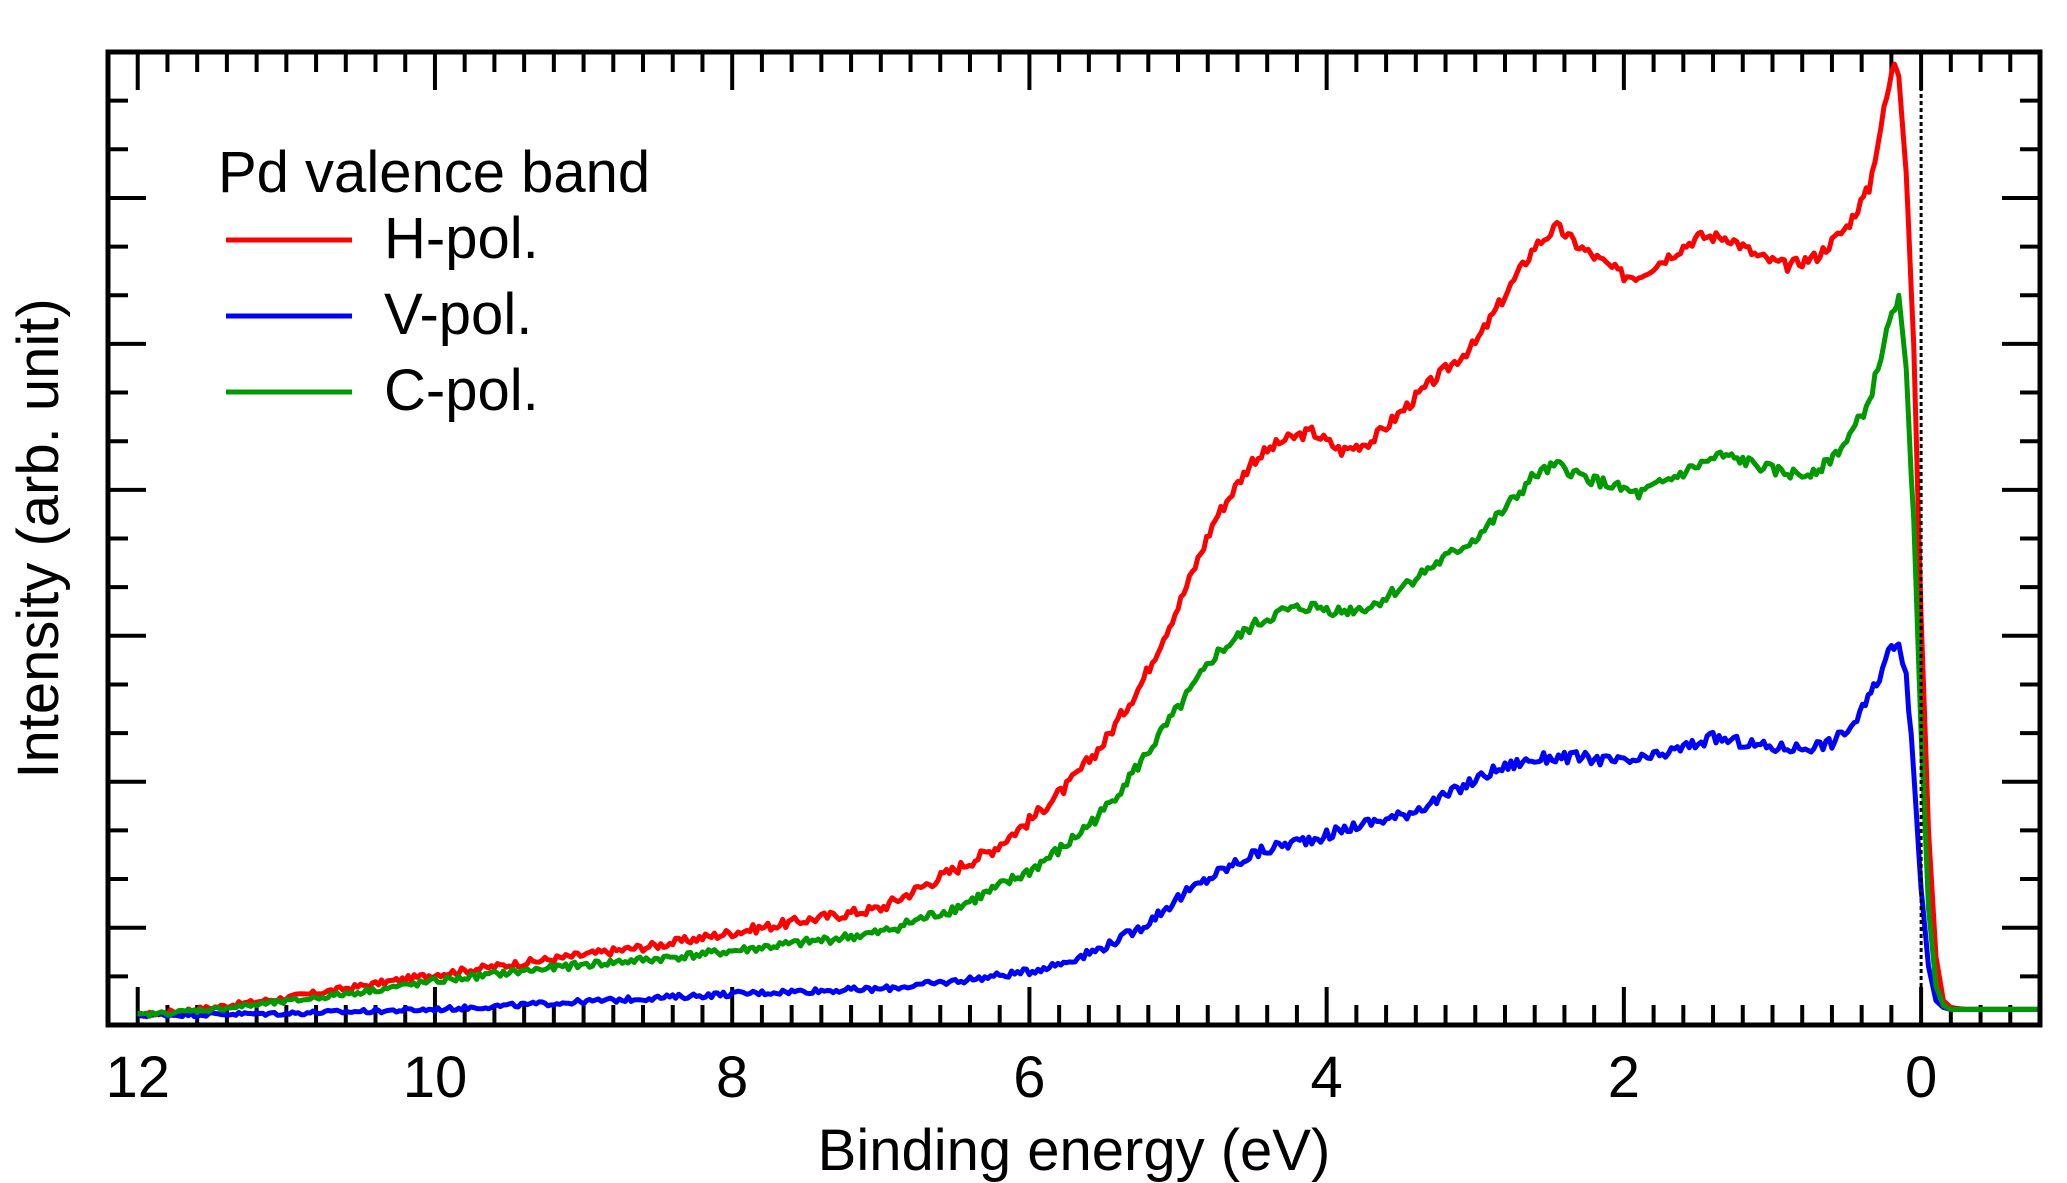 This screenshot has height=1183, width=2067. I want to click on legend-label: H-pol., so click(461, 238).